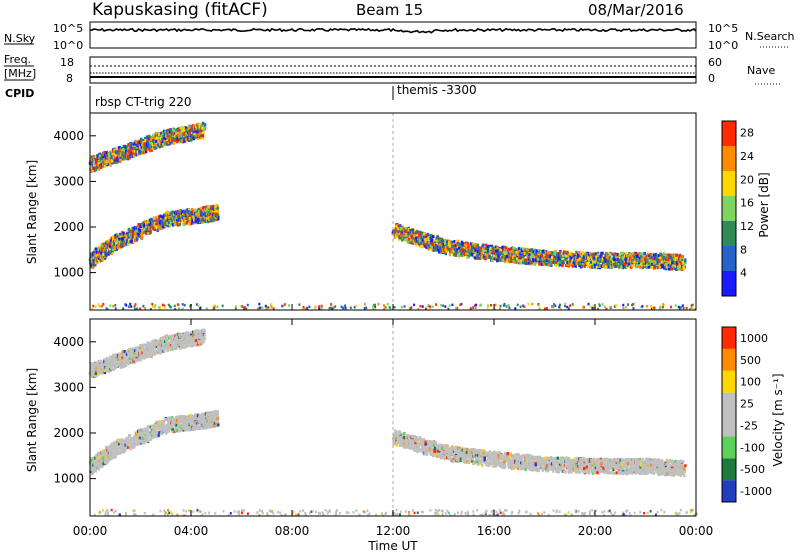 The width and height of the screenshot is (800, 554). I want to click on date-title: 08/Mar/2016, so click(636, 10).